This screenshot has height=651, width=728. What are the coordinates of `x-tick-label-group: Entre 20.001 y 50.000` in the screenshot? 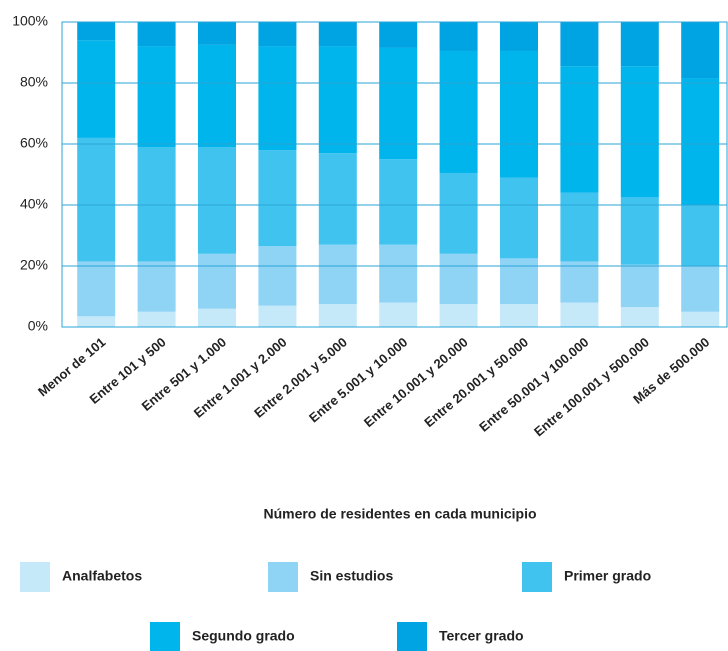 It's located at (476, 382).